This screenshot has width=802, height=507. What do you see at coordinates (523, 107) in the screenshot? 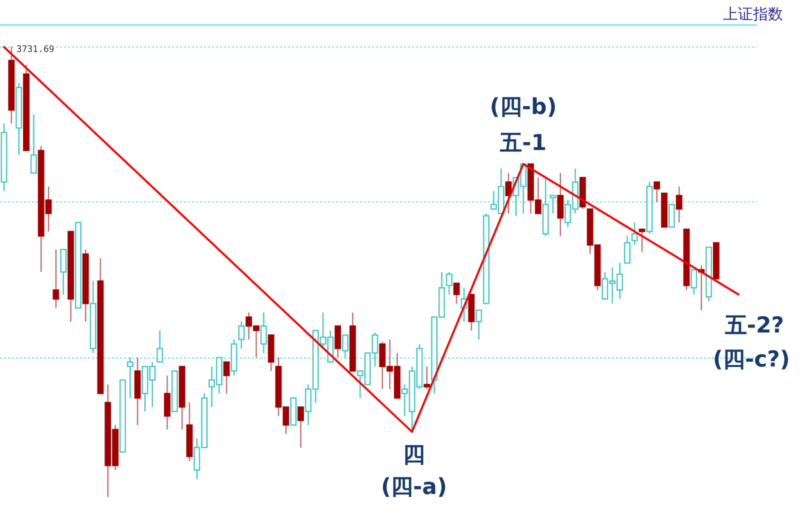
I see `annotation: (四-b)` at bounding box center [523, 107].